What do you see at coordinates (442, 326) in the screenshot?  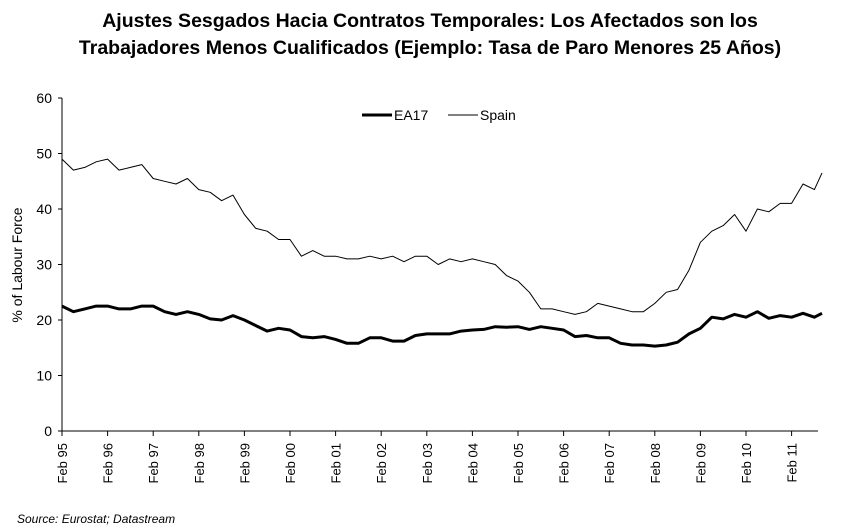 I see `series-line-ea17` at bounding box center [442, 326].